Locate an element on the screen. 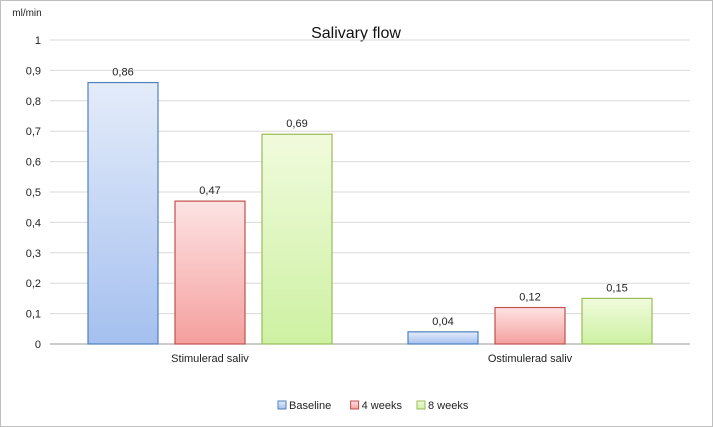 The height and width of the screenshot is (427, 713). data-label: 0,15 is located at coordinates (616, 288).